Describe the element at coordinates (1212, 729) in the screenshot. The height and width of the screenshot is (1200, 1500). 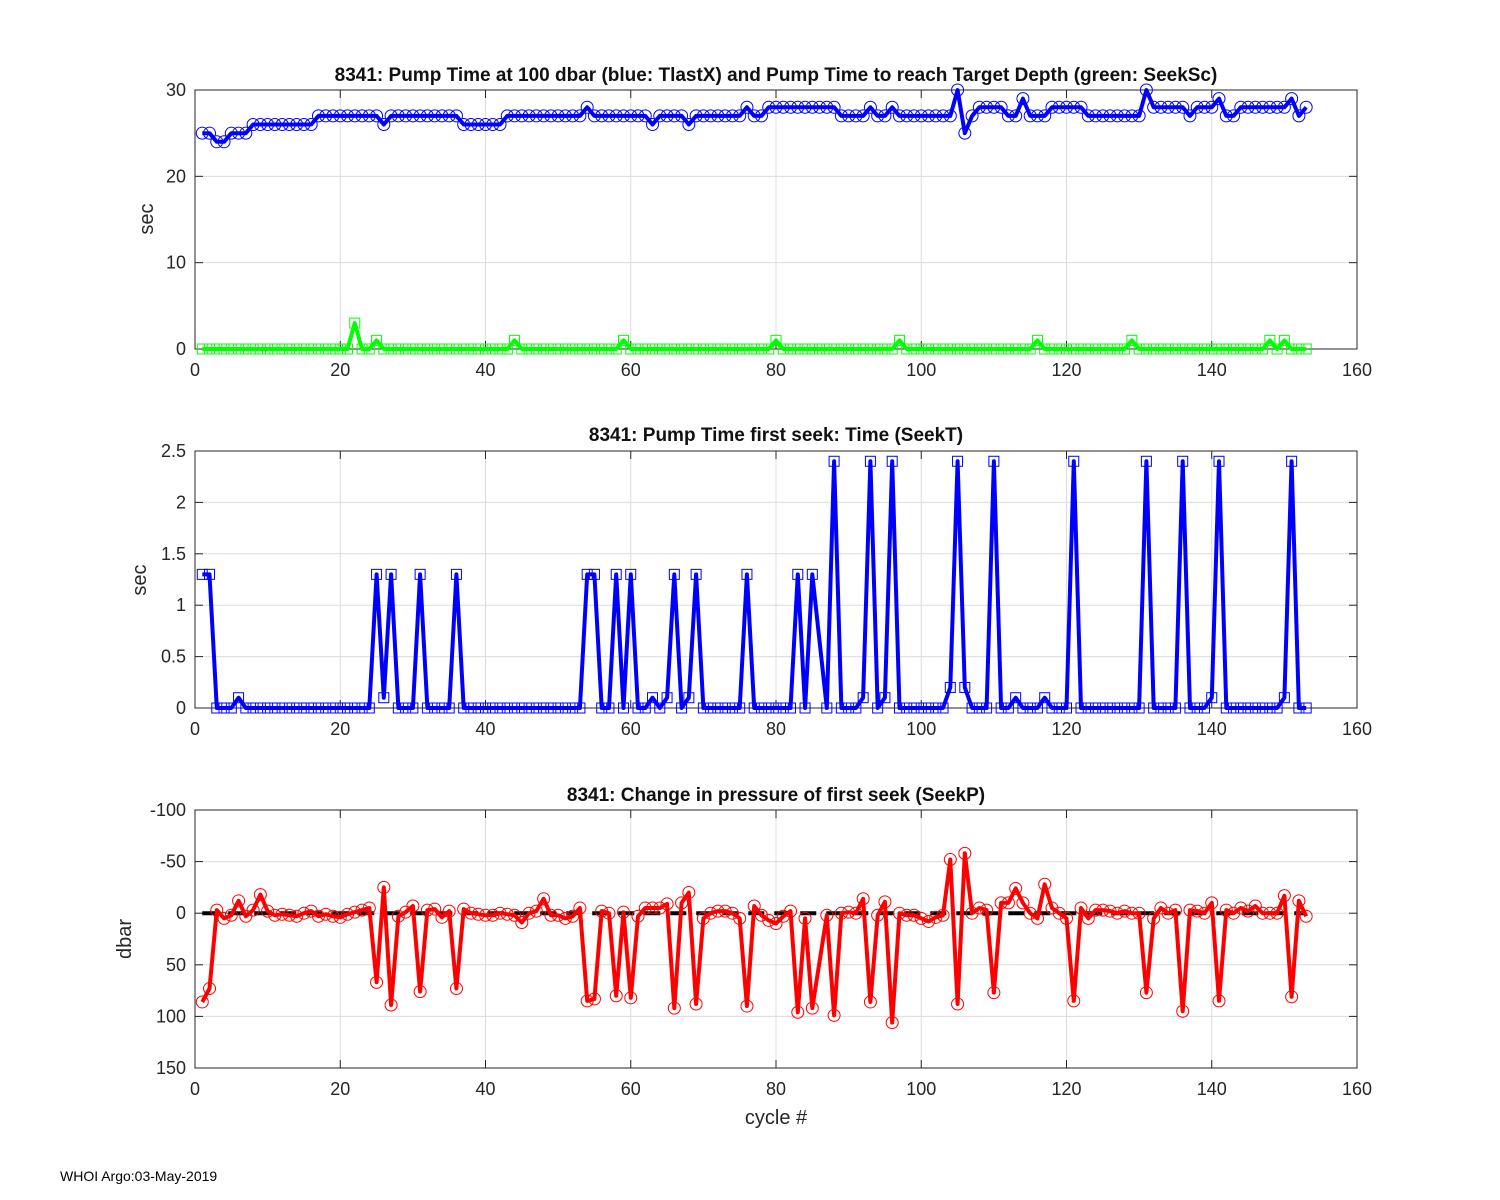
I see `x-tick-label: 140` at that location.